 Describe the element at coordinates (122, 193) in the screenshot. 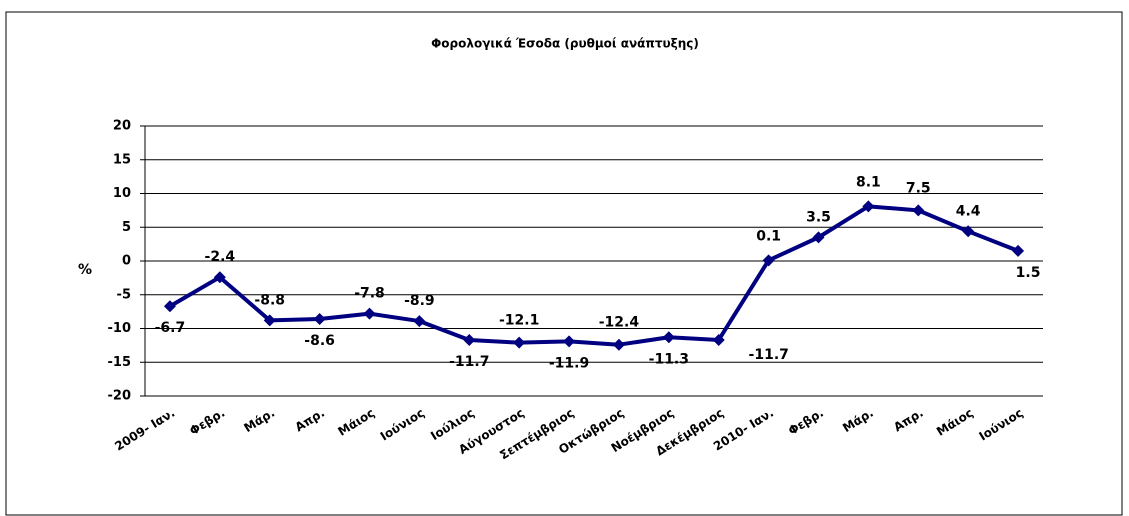

I see `y-tick-label: 10` at that location.